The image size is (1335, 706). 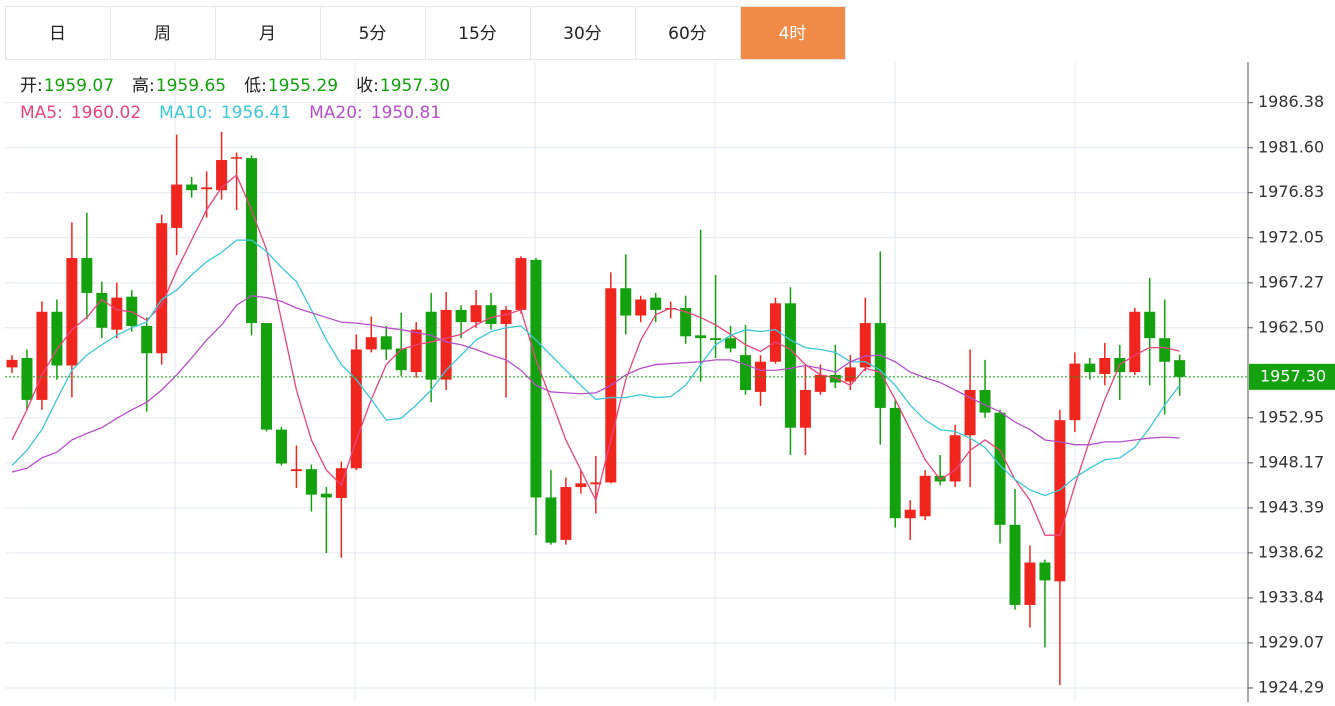 I want to click on y-tick-label: 1948.17, so click(x=1291, y=461).